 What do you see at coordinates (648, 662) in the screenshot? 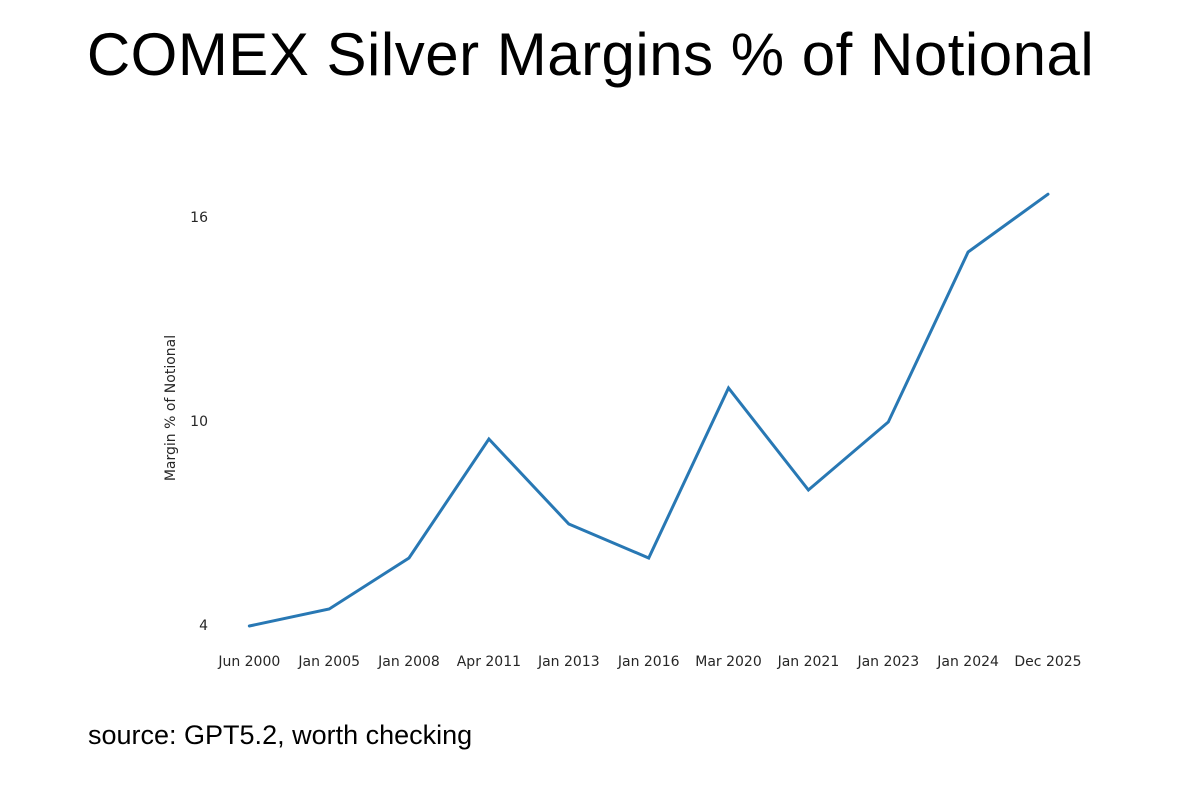
I see `x-tick-label: Jan 2016` at bounding box center [648, 662].